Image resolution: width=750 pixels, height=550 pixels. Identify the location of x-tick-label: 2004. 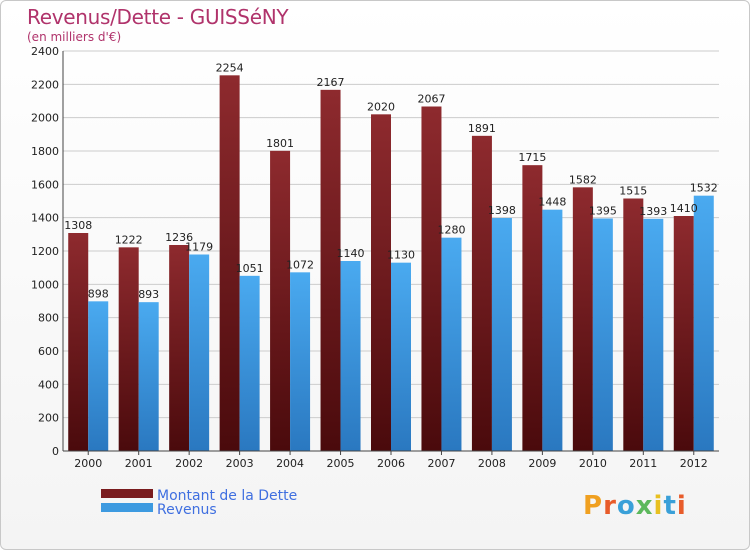
(290, 463).